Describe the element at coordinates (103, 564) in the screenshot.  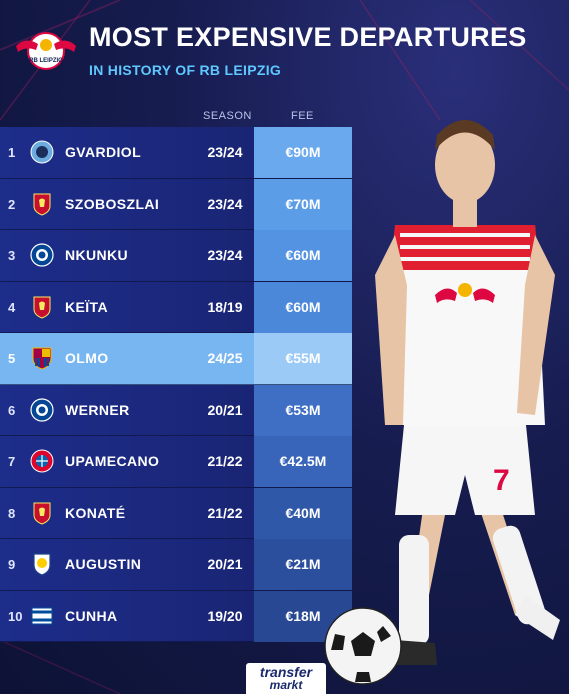
I see `player-name: AUGUSTIN` at that location.